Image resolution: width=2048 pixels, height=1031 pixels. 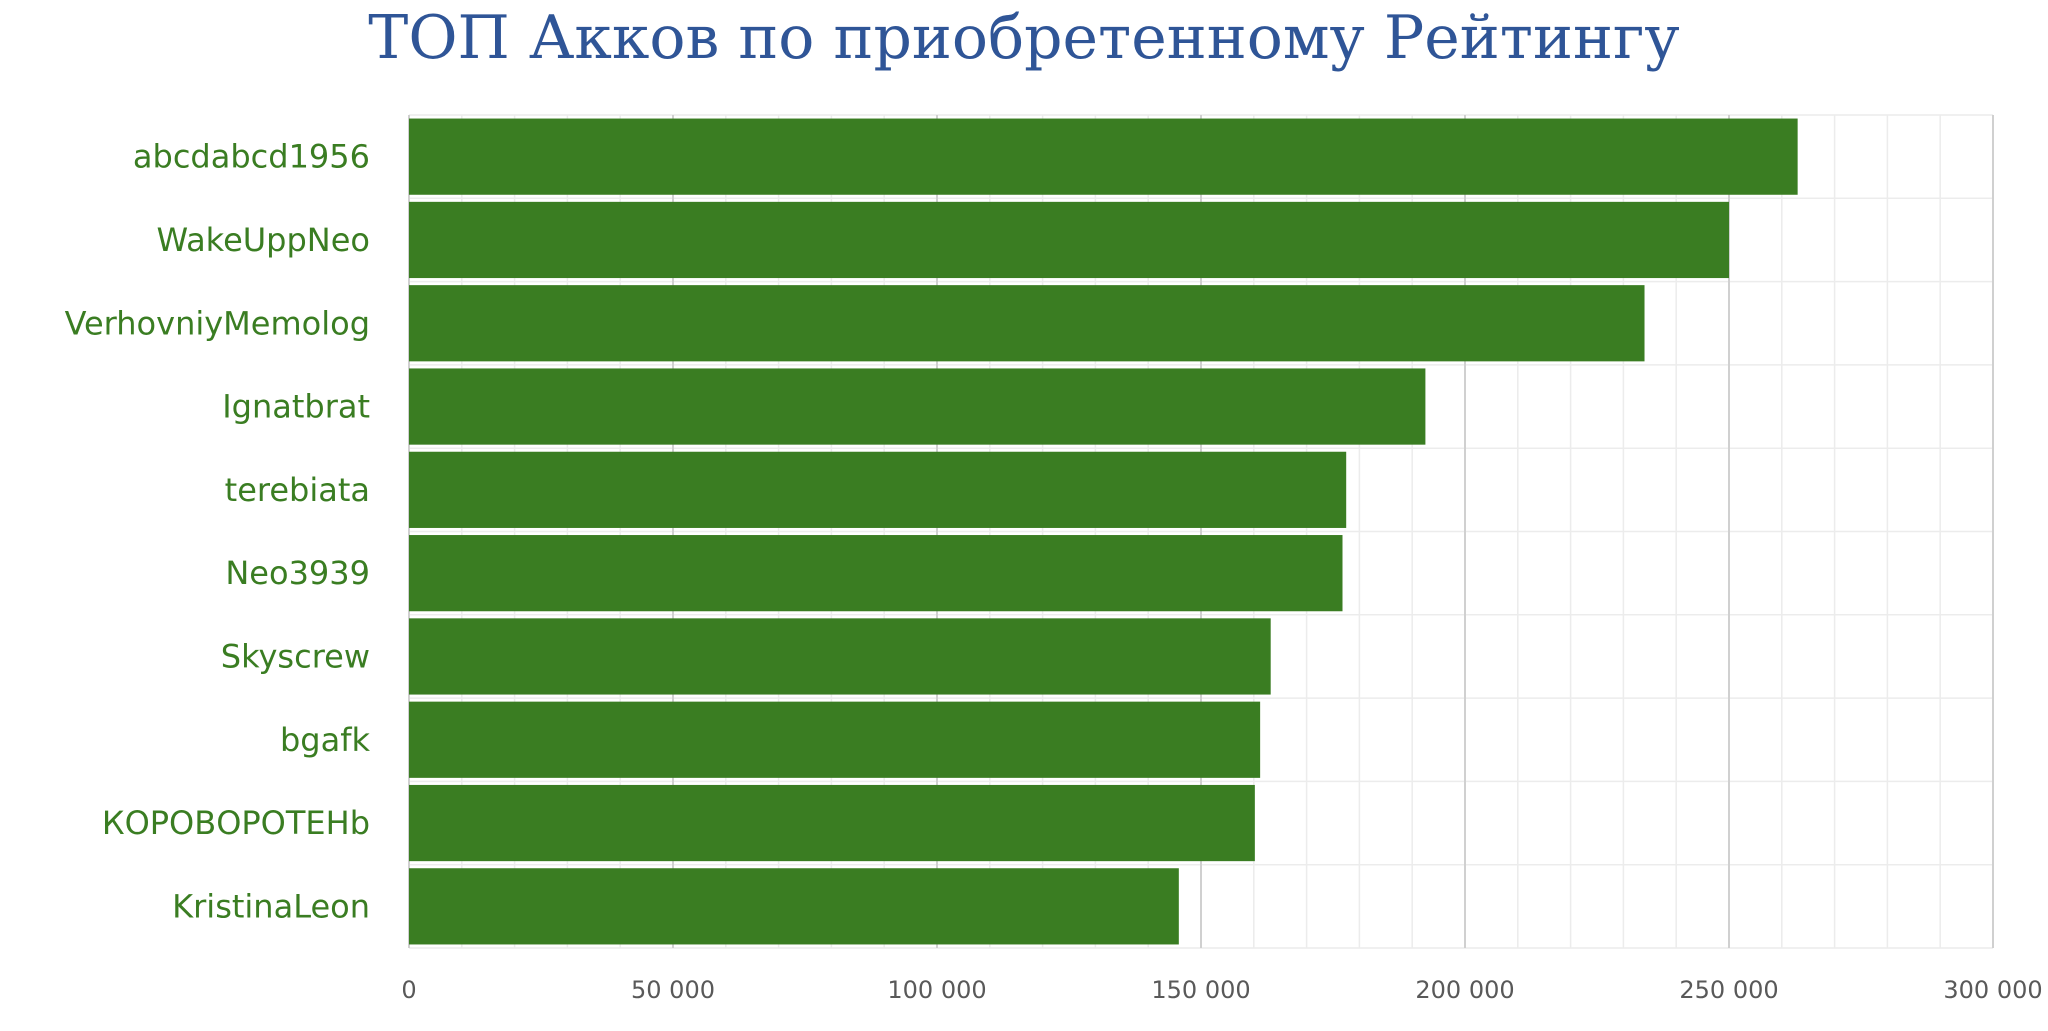 I want to click on x-tick-label: 100 000, so click(x=936, y=990).